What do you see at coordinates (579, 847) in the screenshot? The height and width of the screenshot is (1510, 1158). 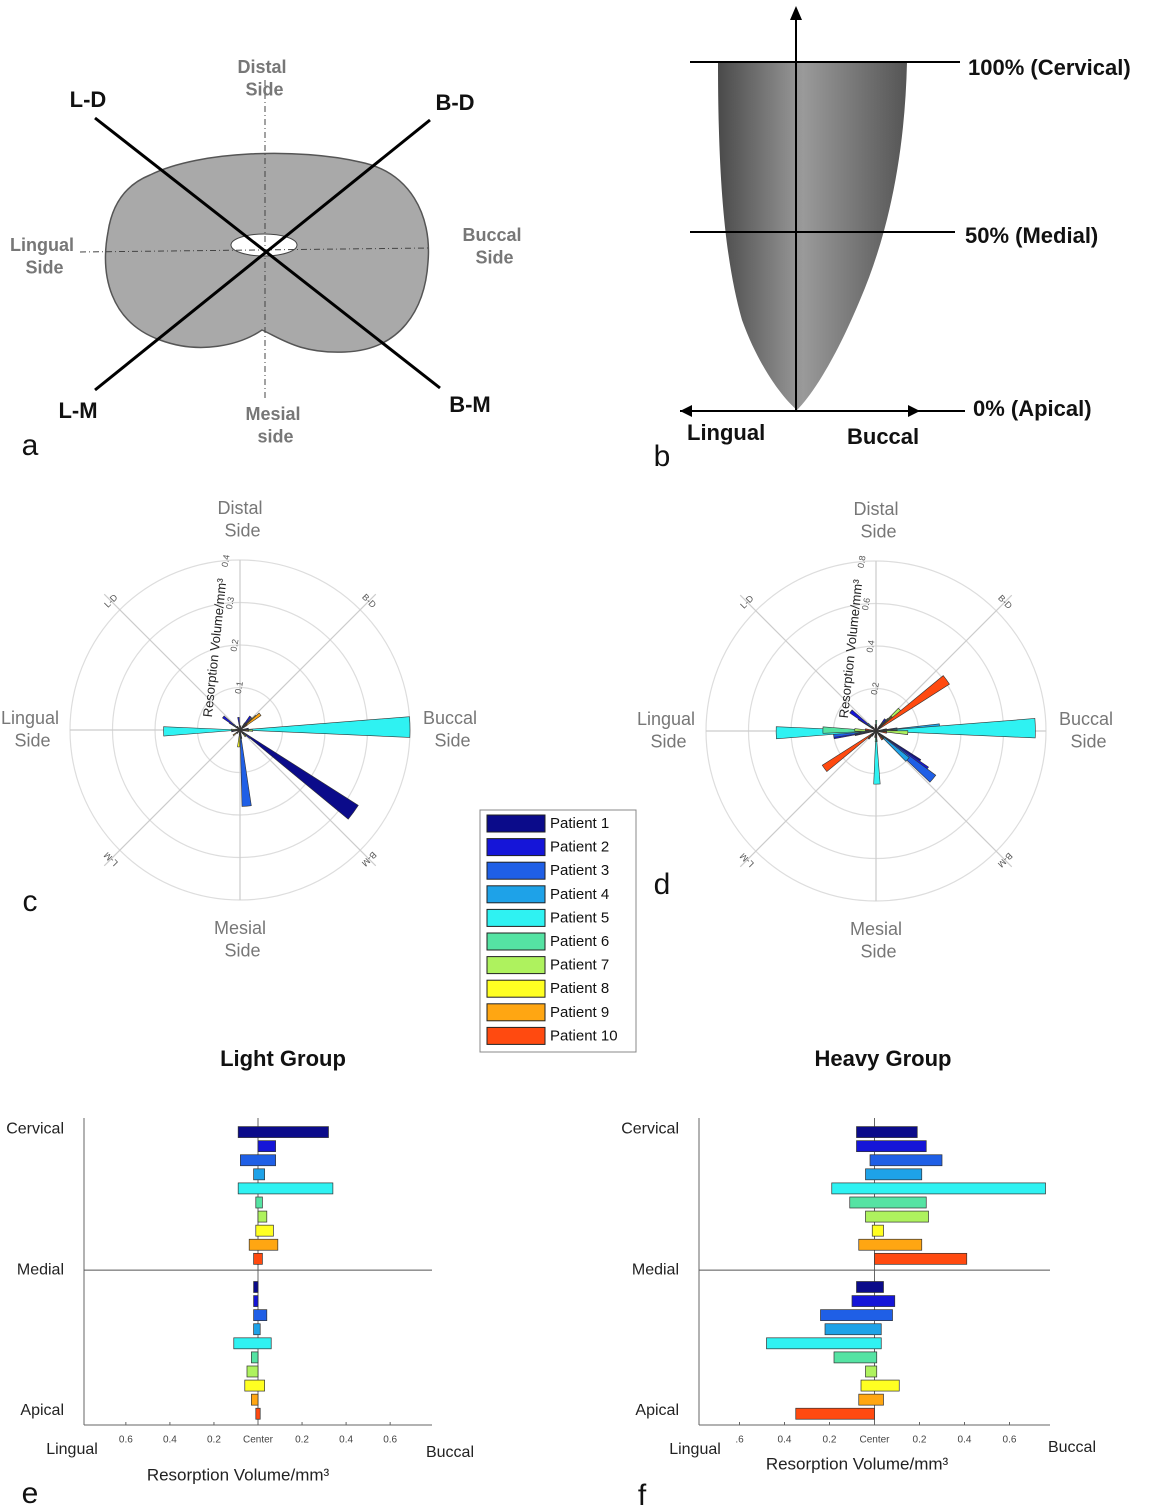 I see `legend-label: Patient 2` at bounding box center [579, 847].